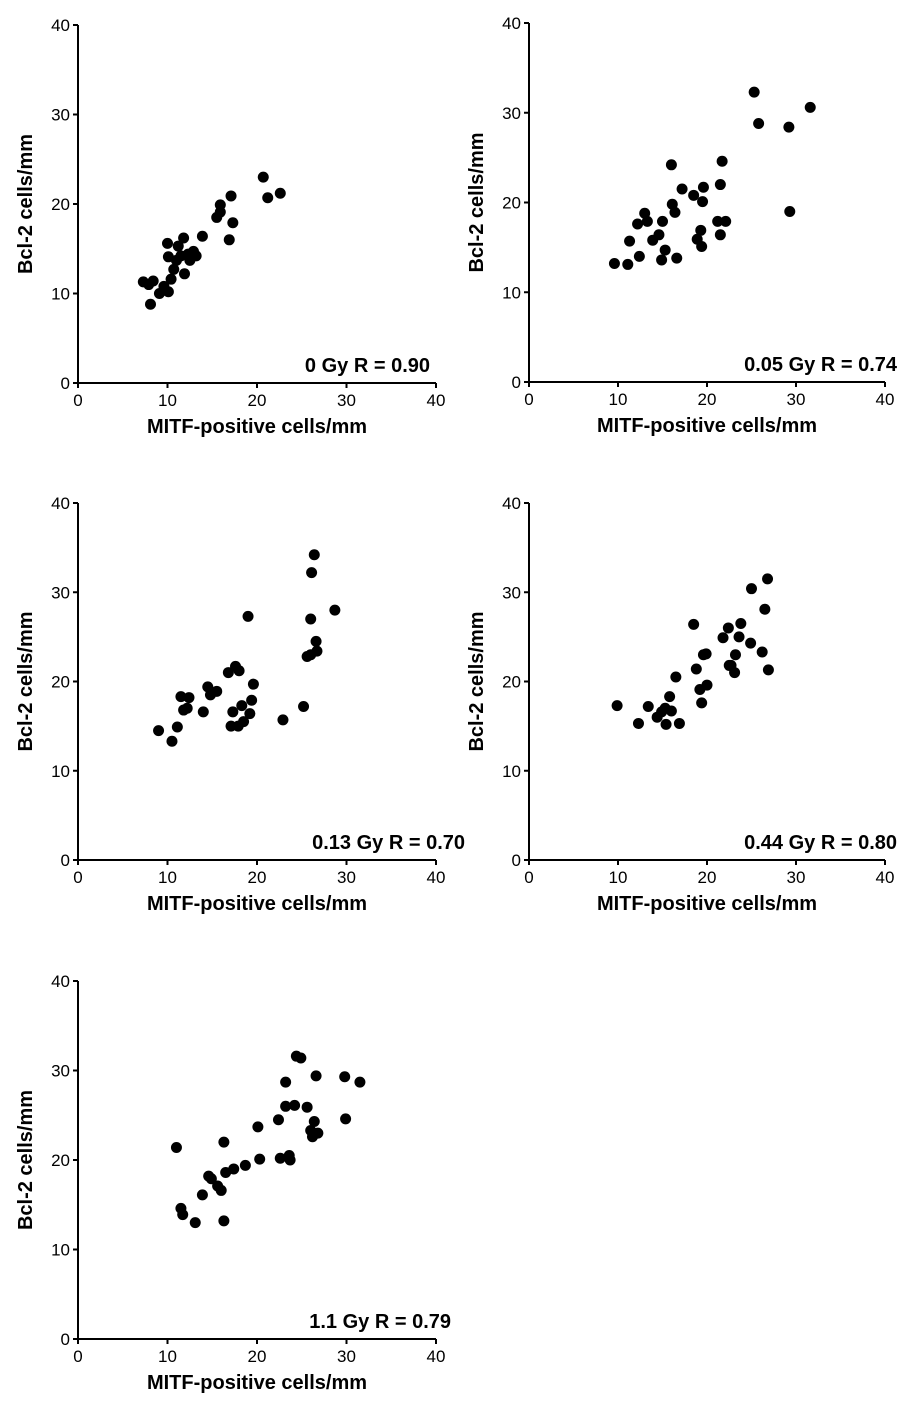  I want to click on correlation-annotation: 1.1 Gy R = 0.79, so click(380, 1322).